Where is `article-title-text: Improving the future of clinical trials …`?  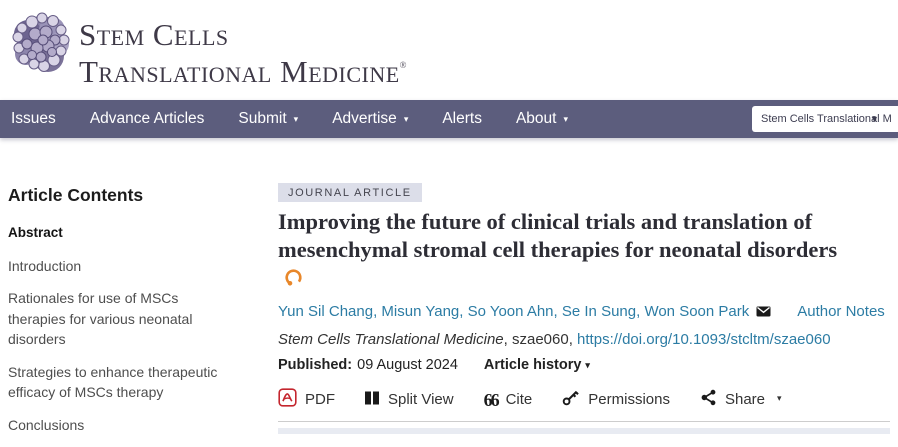 article-title-text: Improving the future of clinical trials … is located at coordinates (558, 235).